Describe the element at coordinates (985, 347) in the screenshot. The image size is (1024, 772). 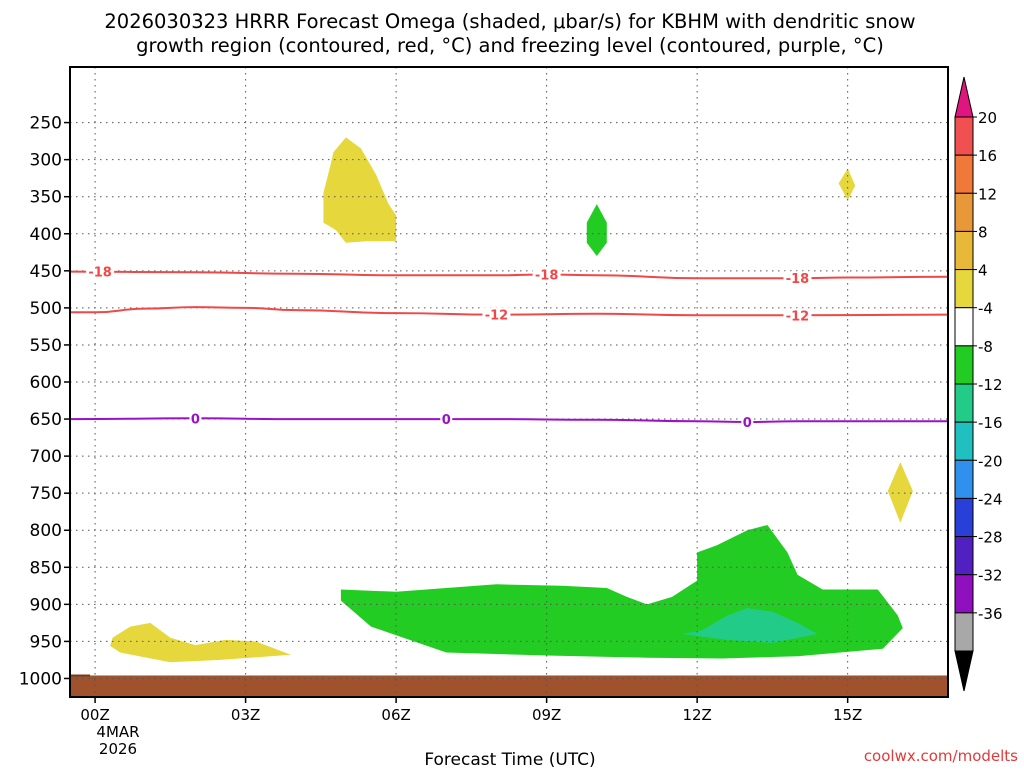
I see `colorbar-label-6: -8` at that location.